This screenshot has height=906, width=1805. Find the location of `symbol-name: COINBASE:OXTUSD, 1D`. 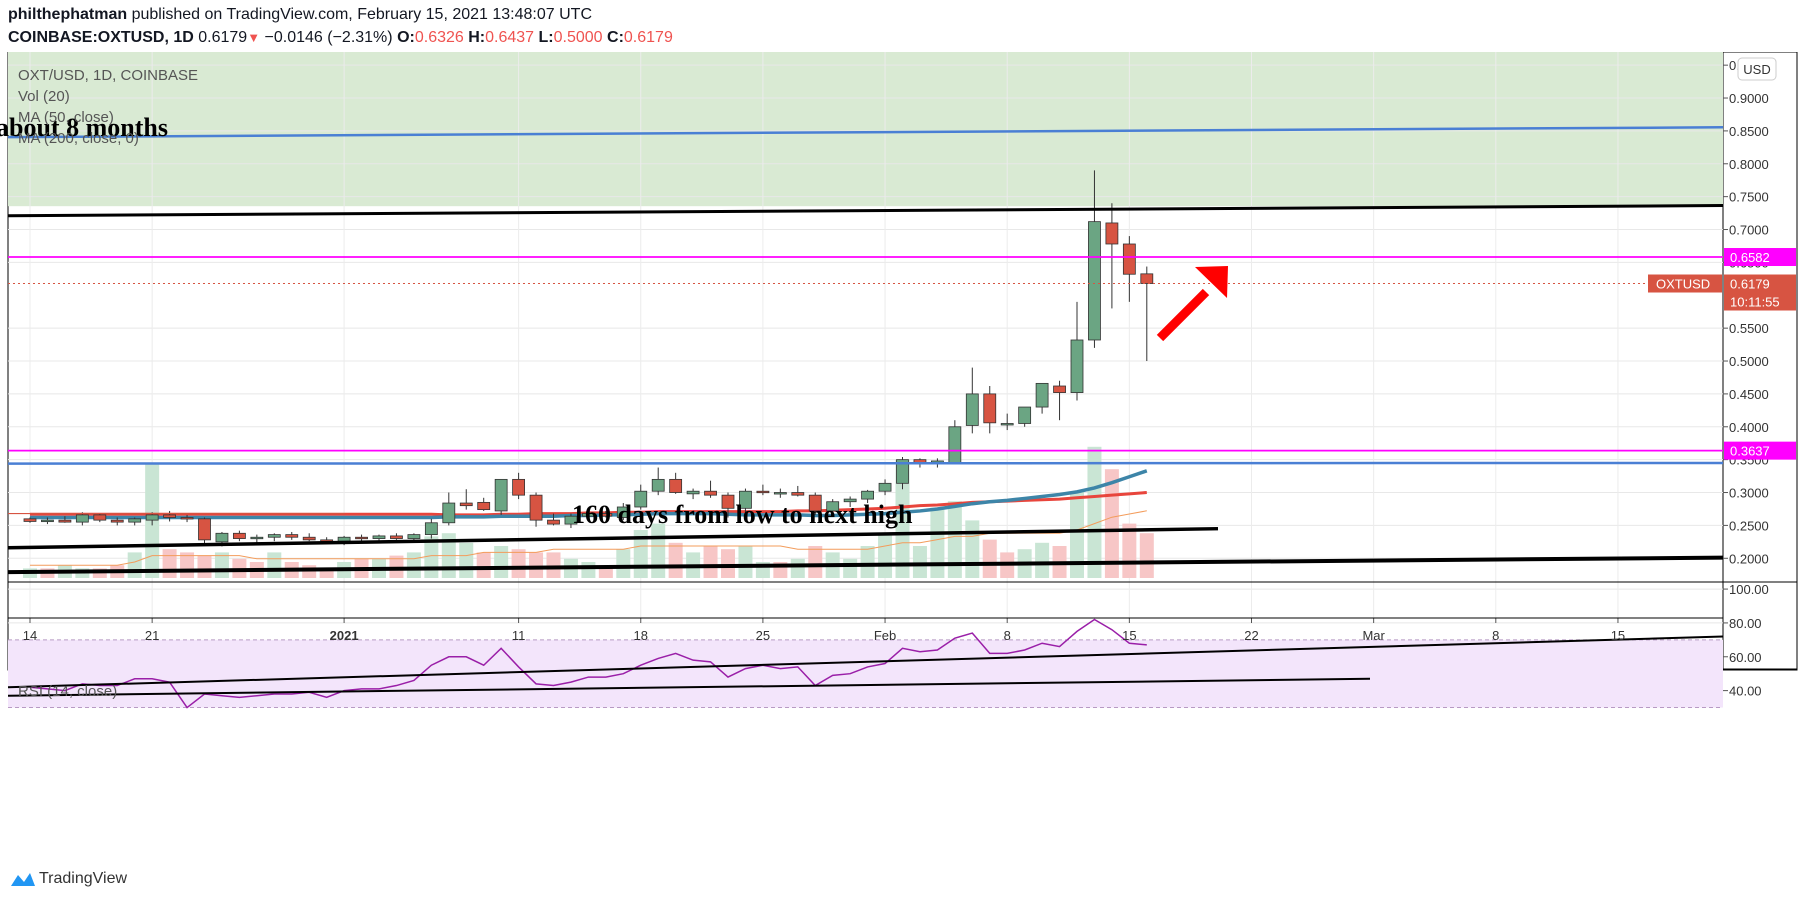

symbol-name: COINBASE:OXTUSD, 1D is located at coordinates (101, 37).